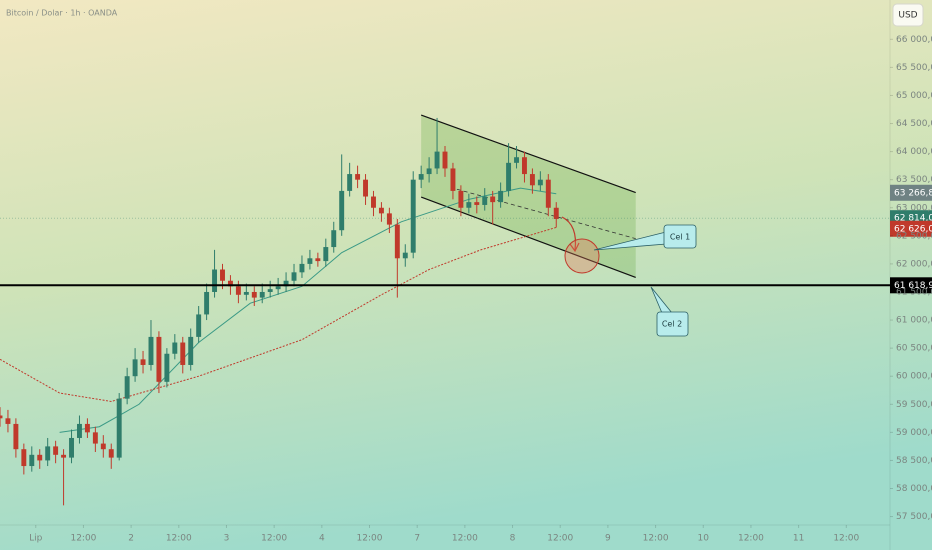 This screenshot has height=550, width=932. What do you see at coordinates (914, 292) in the screenshot?
I see `y-tick-label: 61 500,0` at bounding box center [914, 292].